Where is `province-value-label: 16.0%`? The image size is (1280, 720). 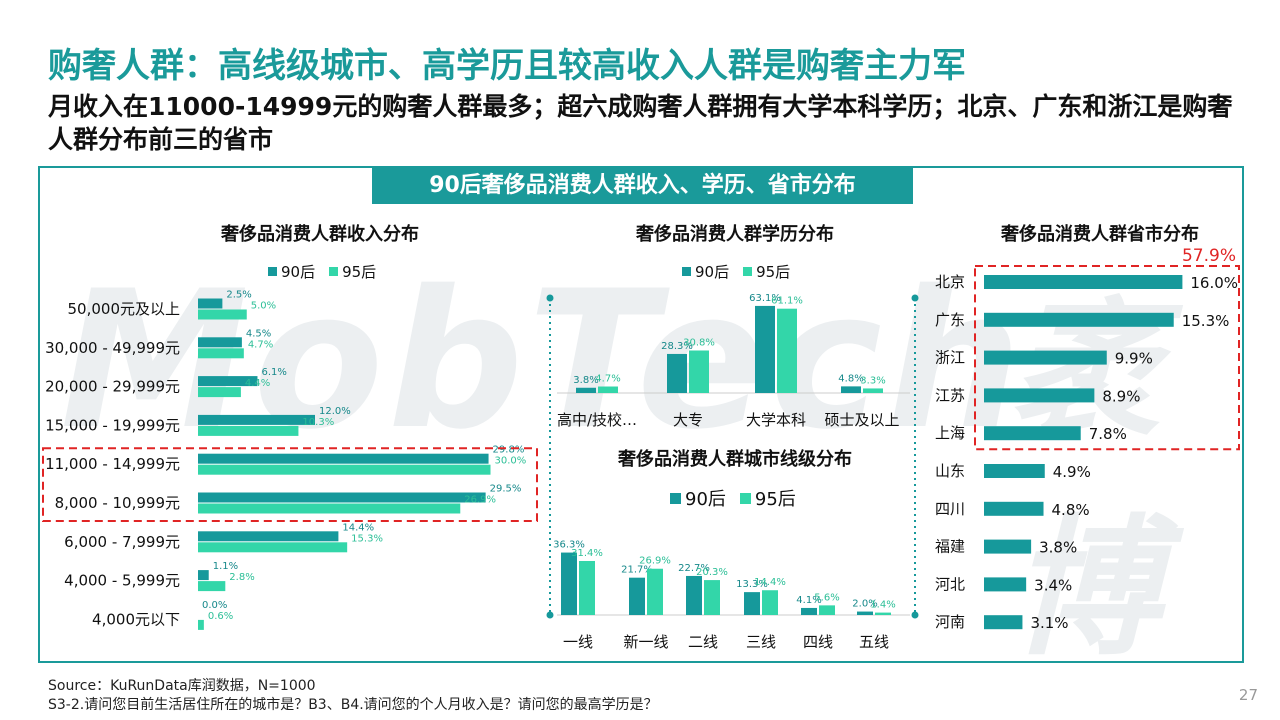 province-value-label: 16.0% is located at coordinates (1214, 283).